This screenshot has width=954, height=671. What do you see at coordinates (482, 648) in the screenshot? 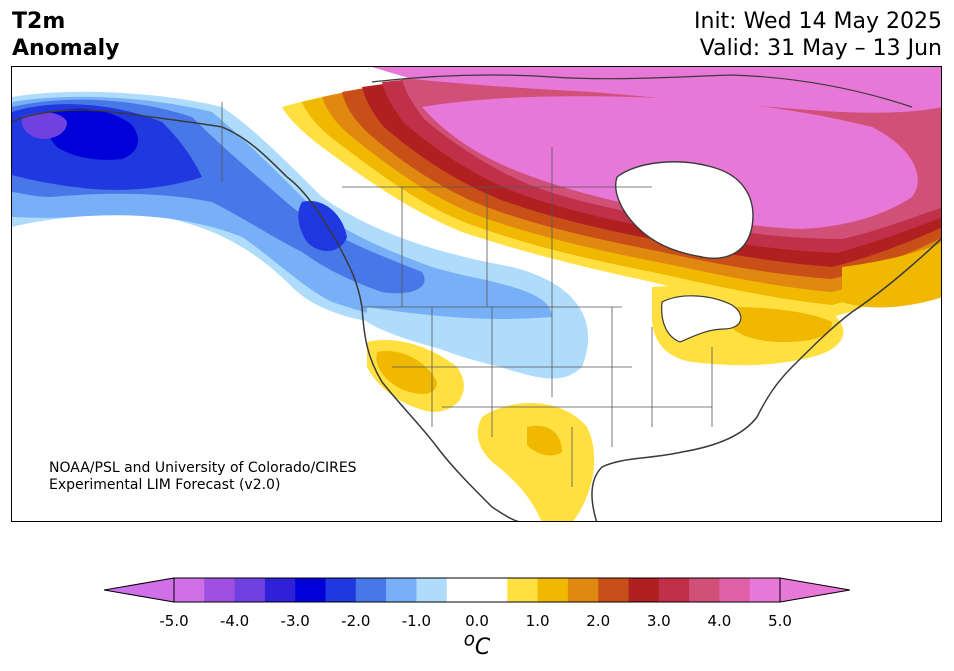
I see `unit-main: C` at bounding box center [482, 648].